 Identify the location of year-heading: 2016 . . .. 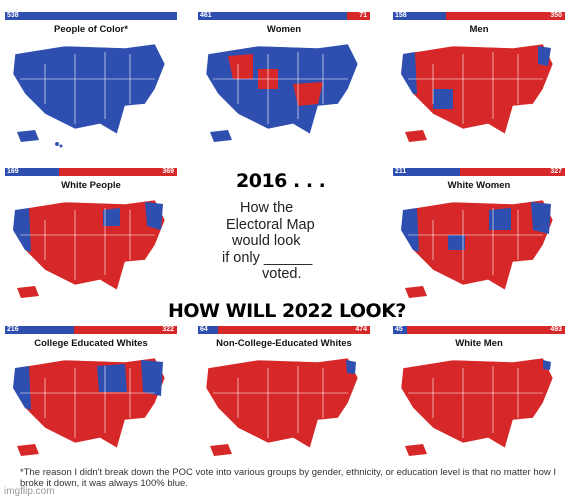
(281, 181).